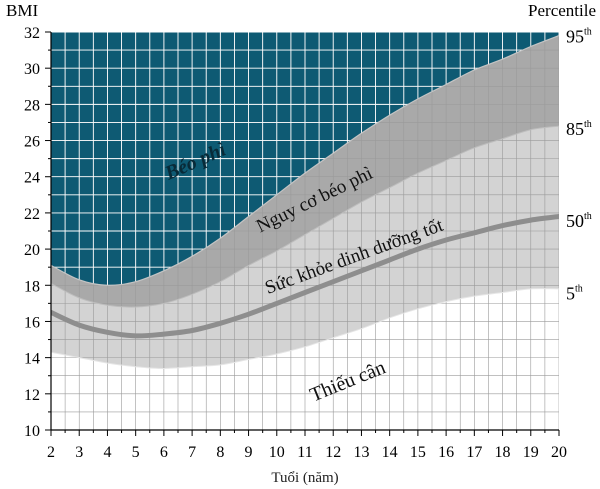  I want to click on x-tick-label: 9, so click(249, 452).